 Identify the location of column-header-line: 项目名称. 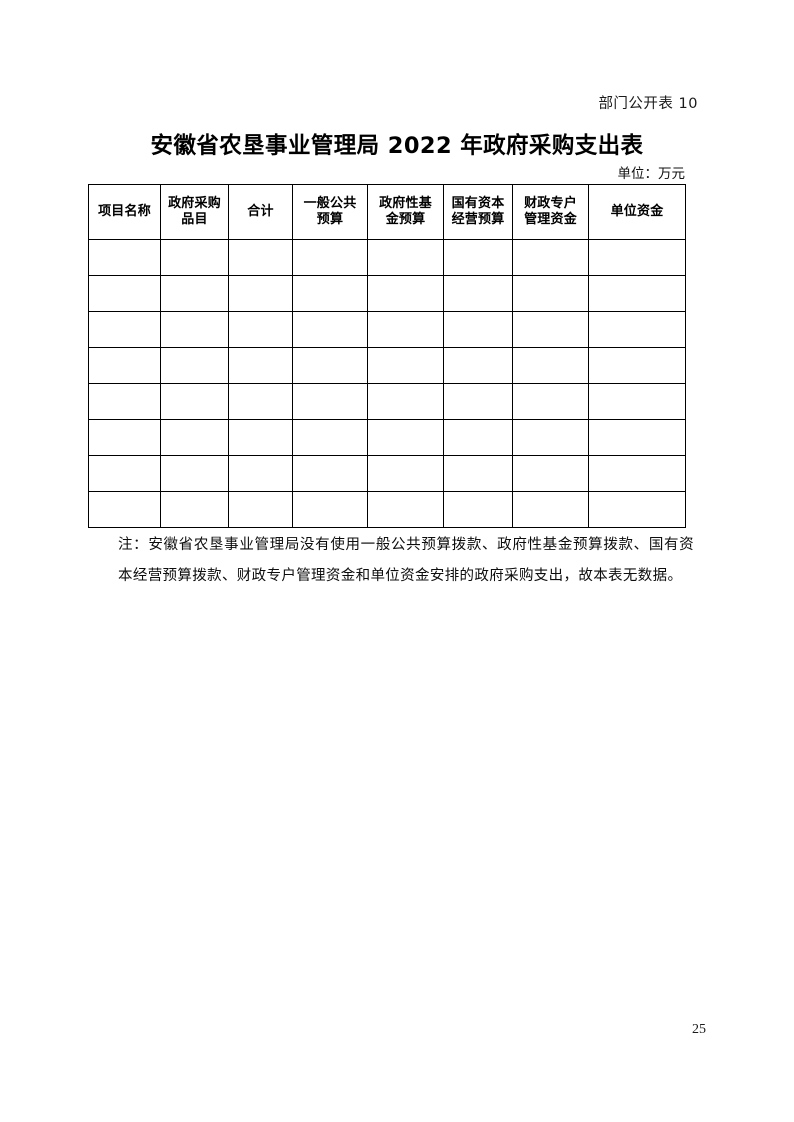
(124, 212).